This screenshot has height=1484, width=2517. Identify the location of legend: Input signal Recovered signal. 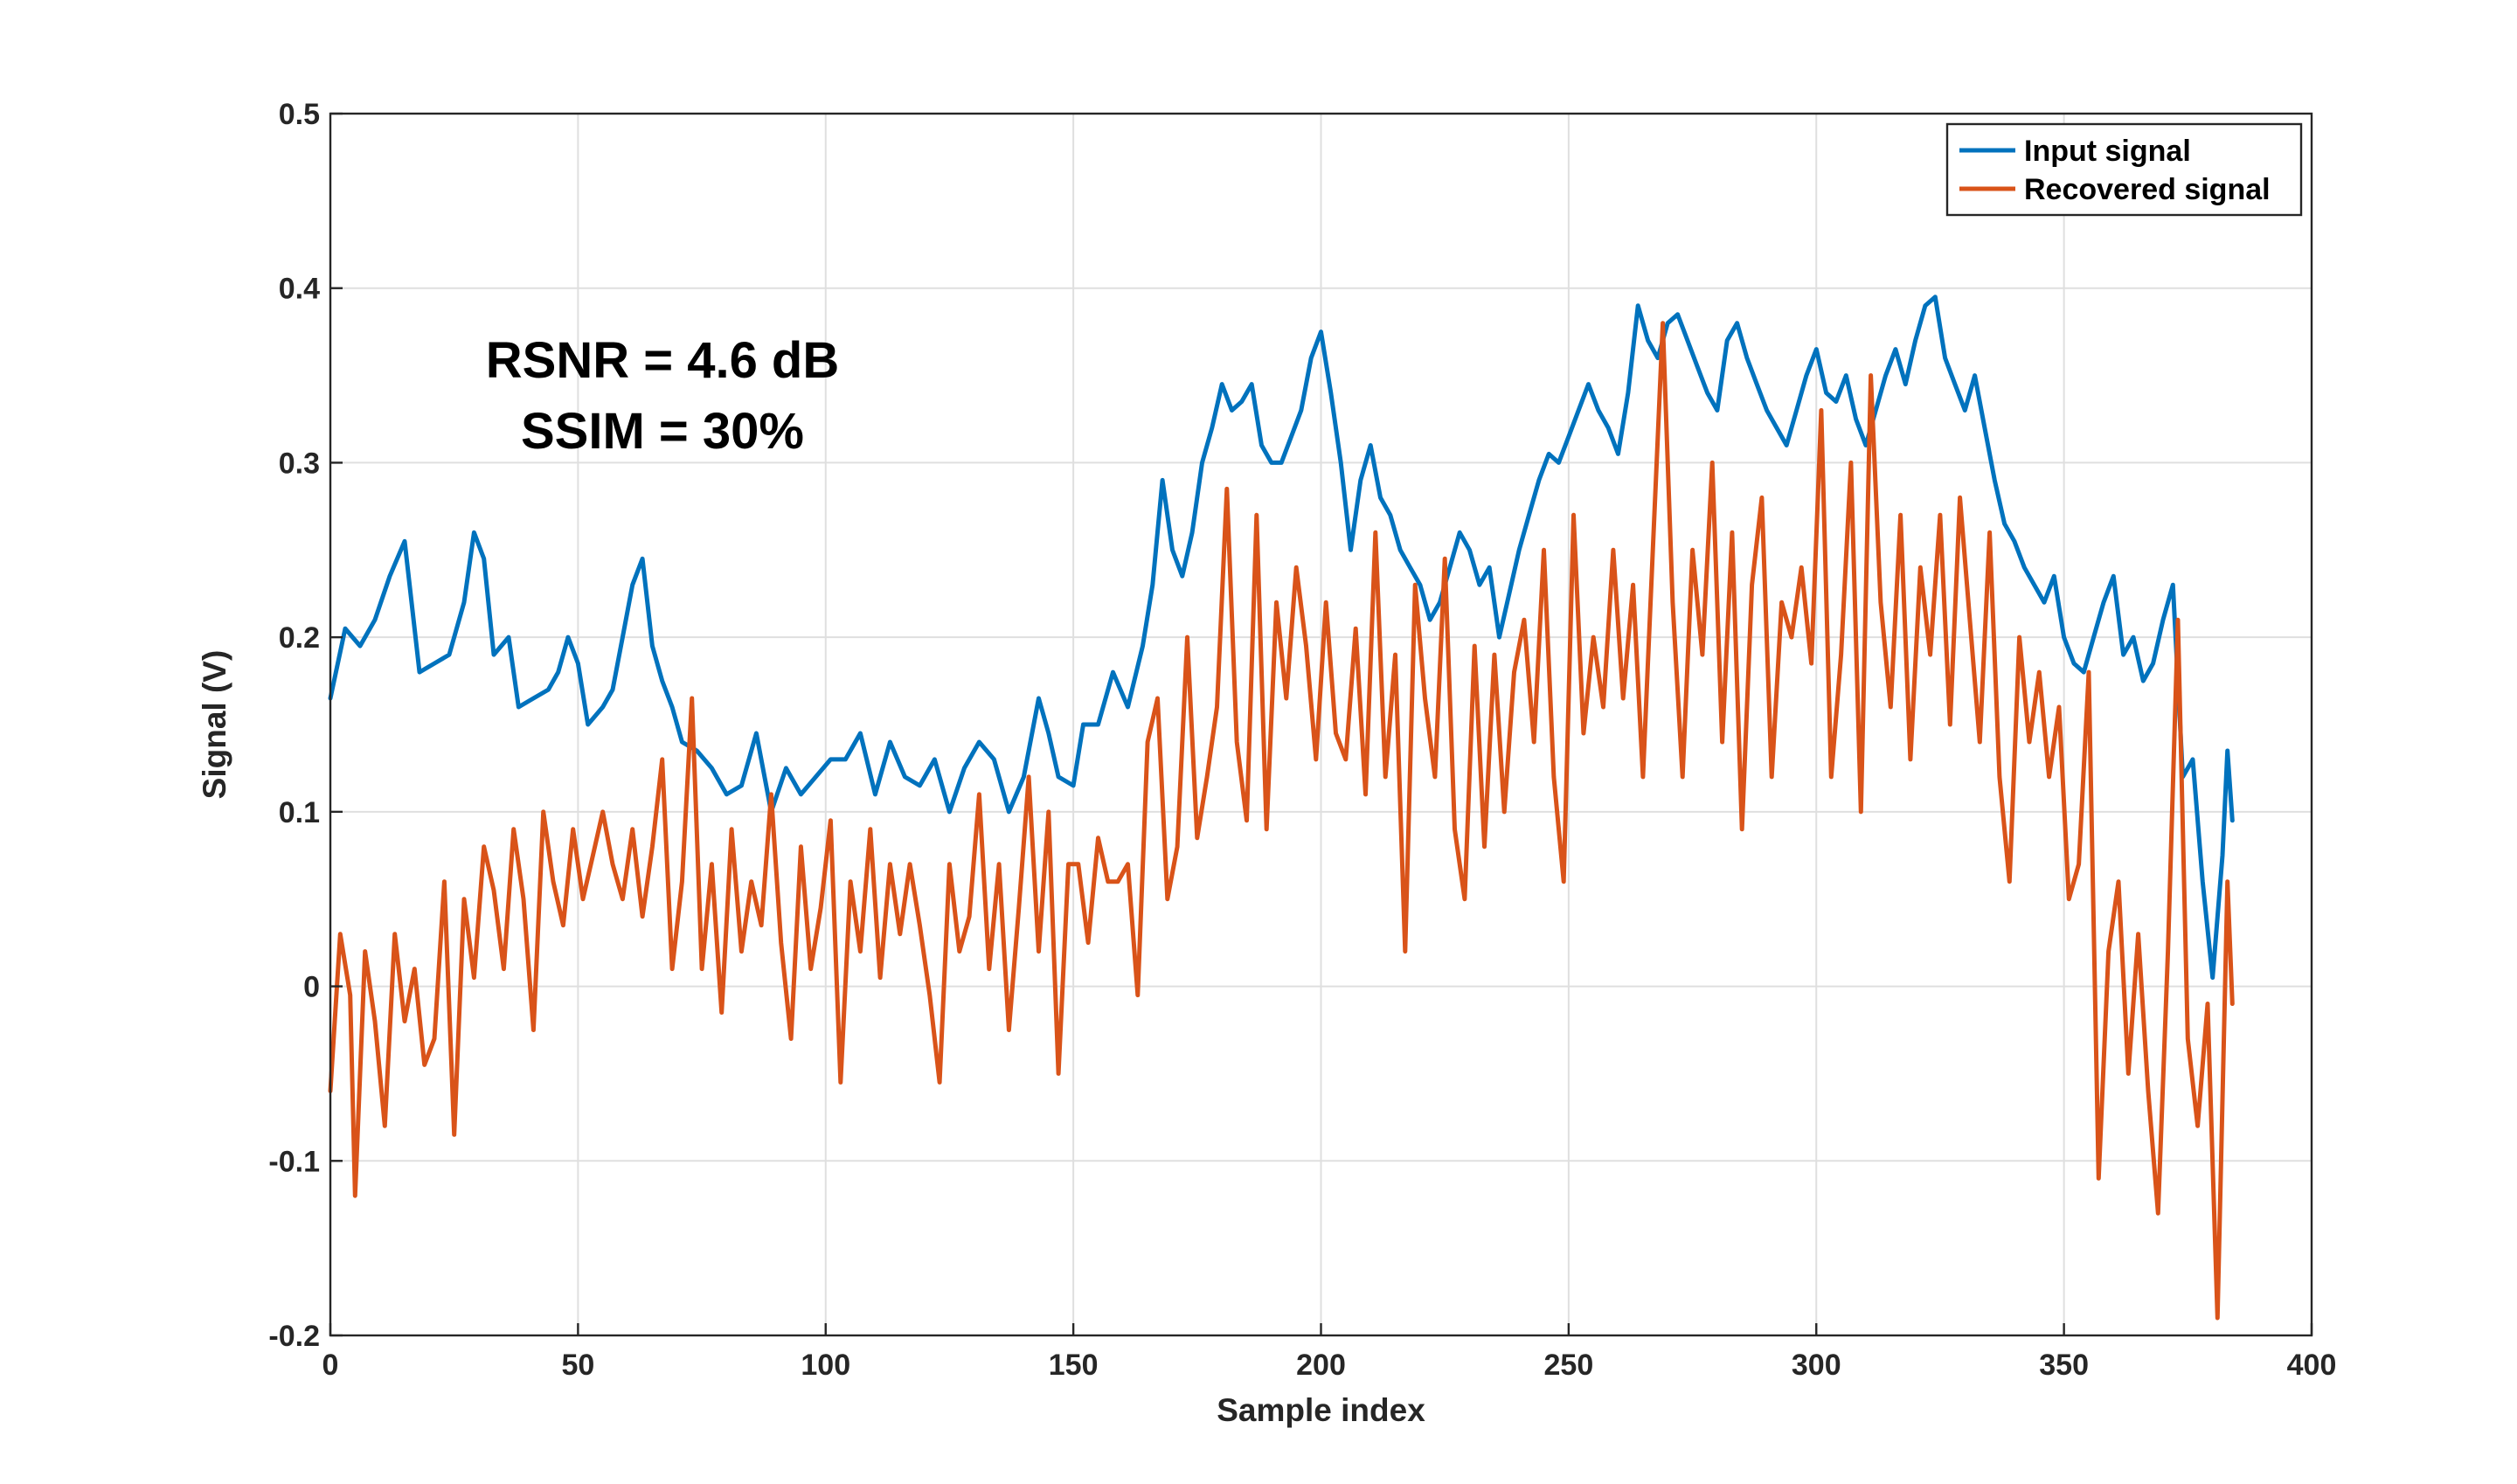
(2124, 169).